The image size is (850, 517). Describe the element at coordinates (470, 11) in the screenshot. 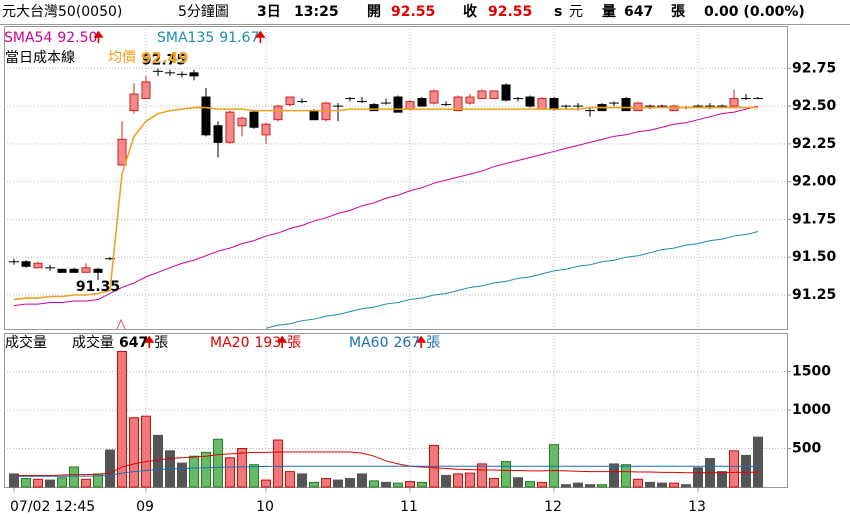

I see `close-label: 收` at that location.